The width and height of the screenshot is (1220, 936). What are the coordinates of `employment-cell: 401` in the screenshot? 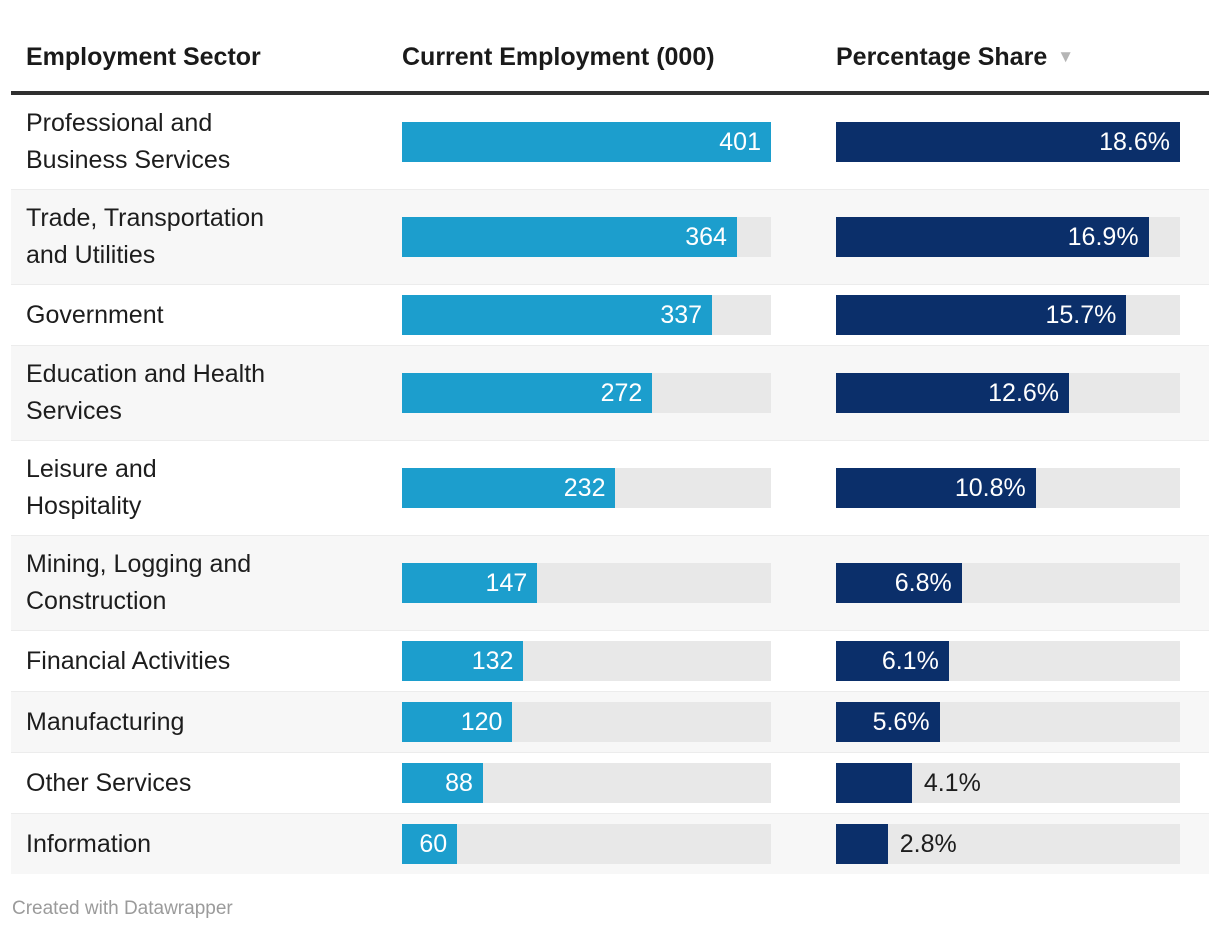 It's located at (586, 142).